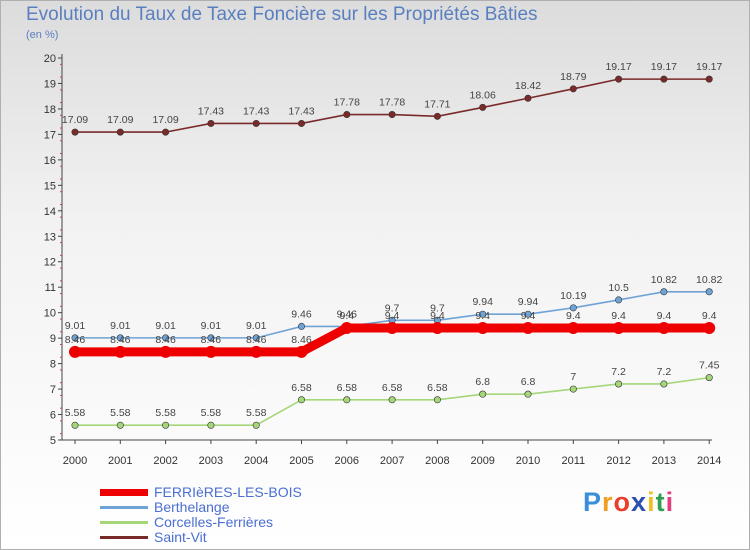  I want to click on legend-label: Corcelles-Ferrières, so click(214, 522).